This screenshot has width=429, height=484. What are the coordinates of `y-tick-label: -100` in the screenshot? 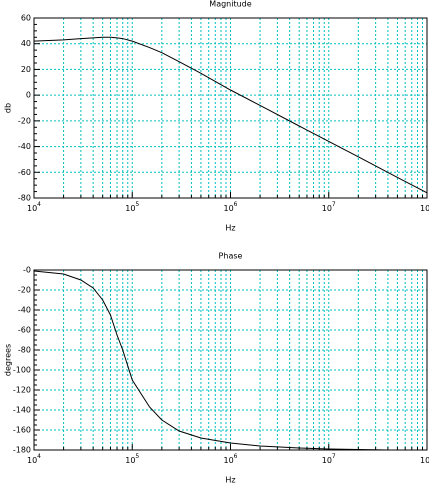 It's located at (22, 370).